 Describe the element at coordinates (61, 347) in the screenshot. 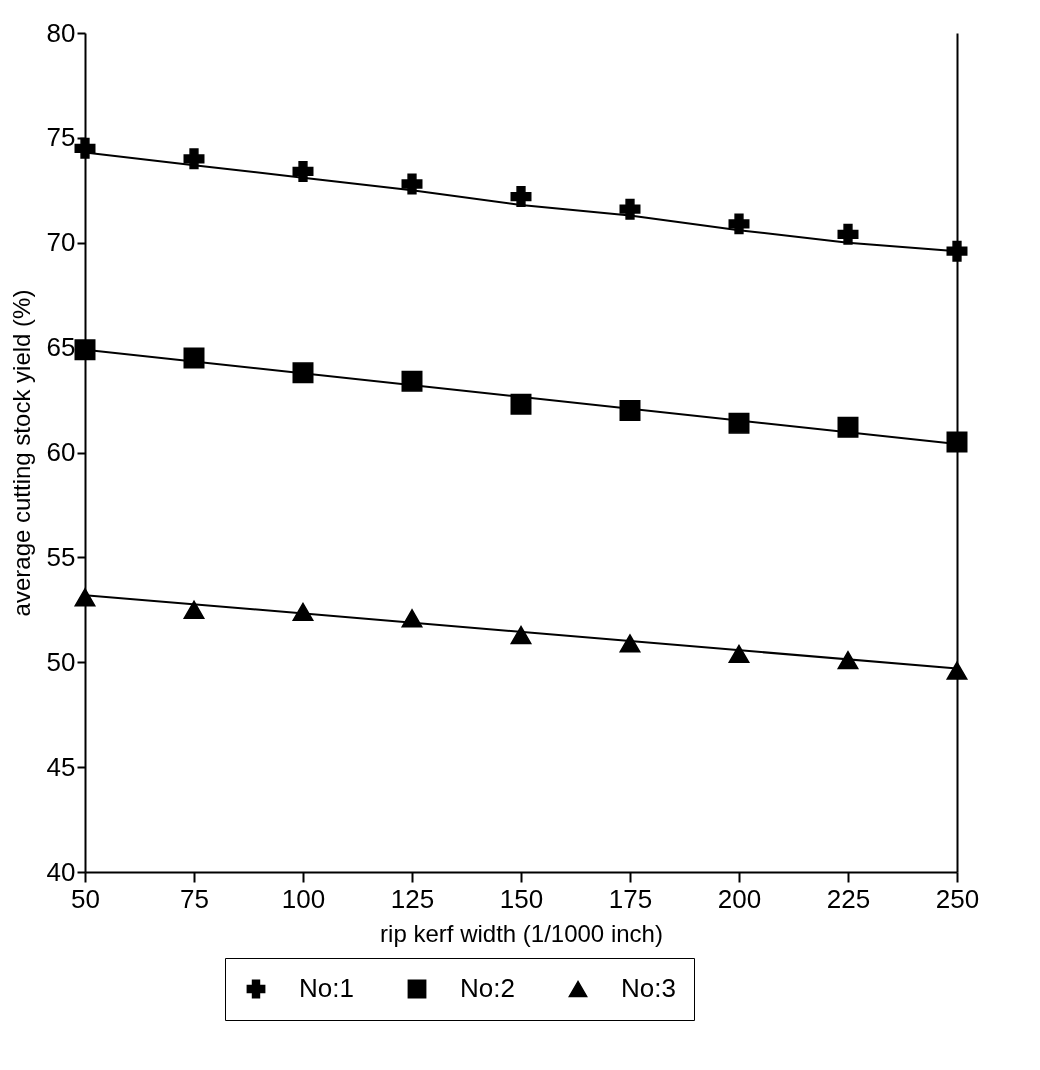

I see `y-tick-label: 65` at that location.